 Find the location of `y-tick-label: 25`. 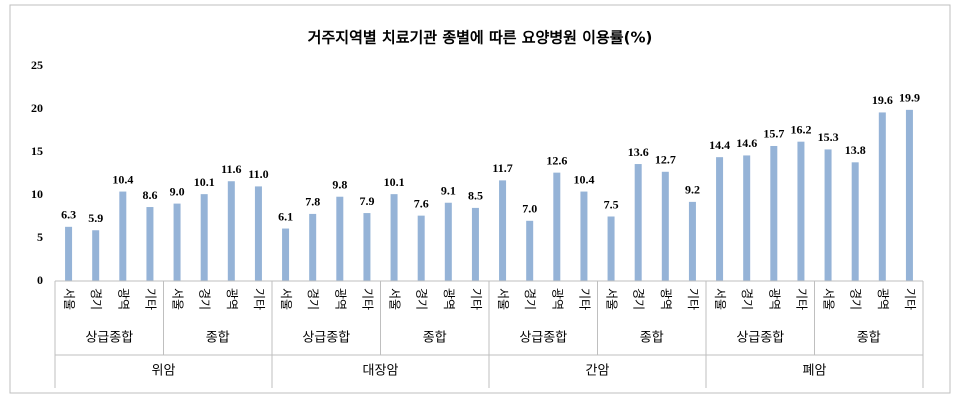

y-tick-label: 25 is located at coordinates (37, 65).